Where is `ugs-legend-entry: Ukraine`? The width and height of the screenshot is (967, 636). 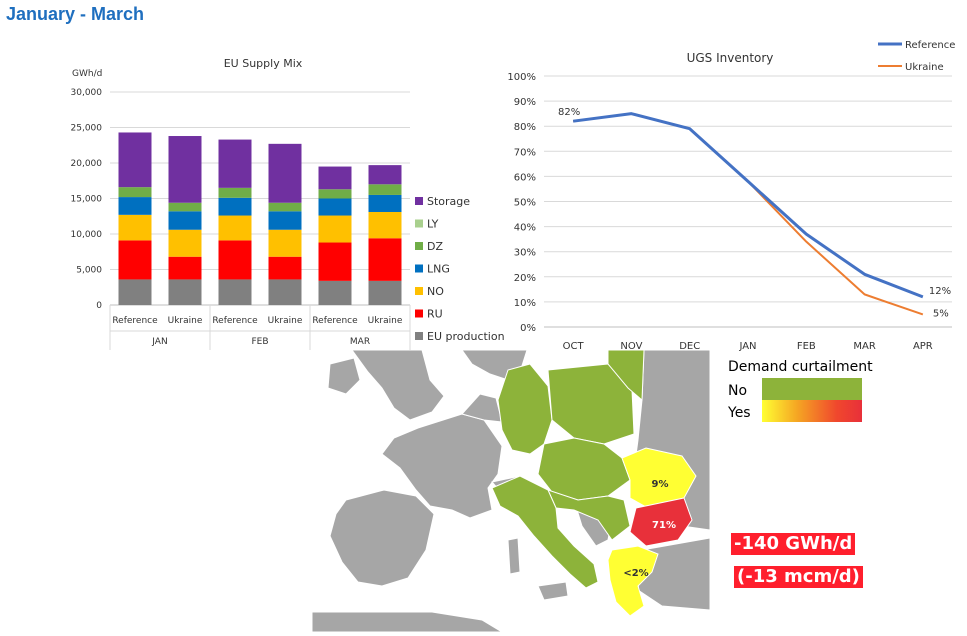 ugs-legend-entry: Ukraine is located at coordinates (924, 67).